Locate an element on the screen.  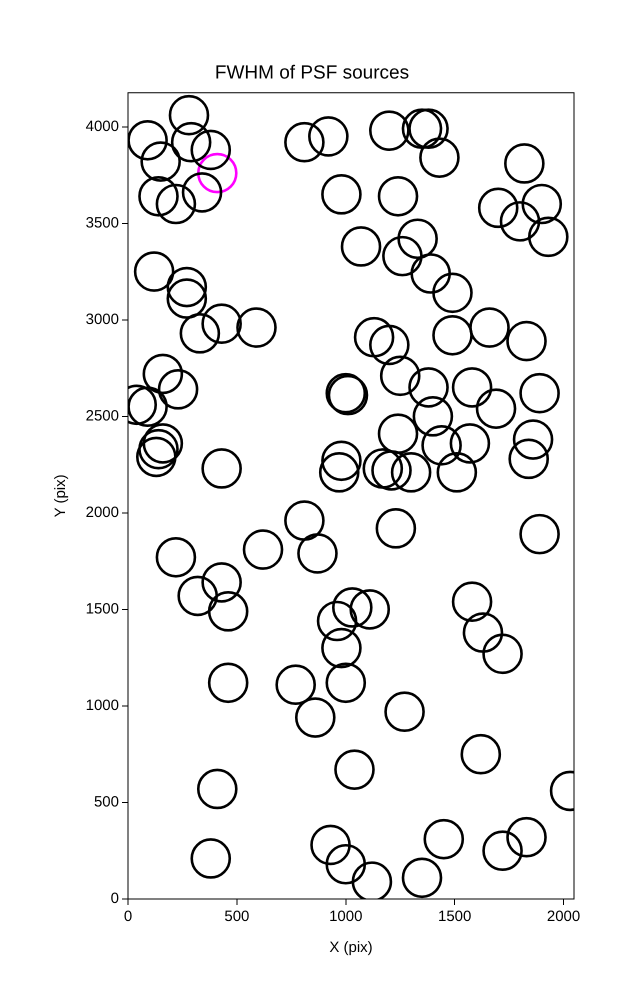
y-tick-label: 3500 is located at coordinates (102, 223).